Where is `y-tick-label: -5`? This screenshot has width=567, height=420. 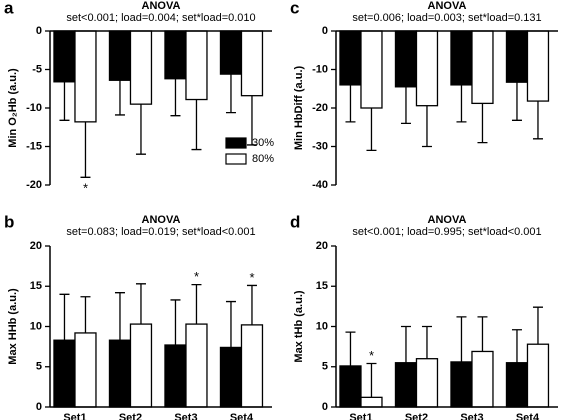 y-tick-label: -5 is located at coordinates (37, 69).